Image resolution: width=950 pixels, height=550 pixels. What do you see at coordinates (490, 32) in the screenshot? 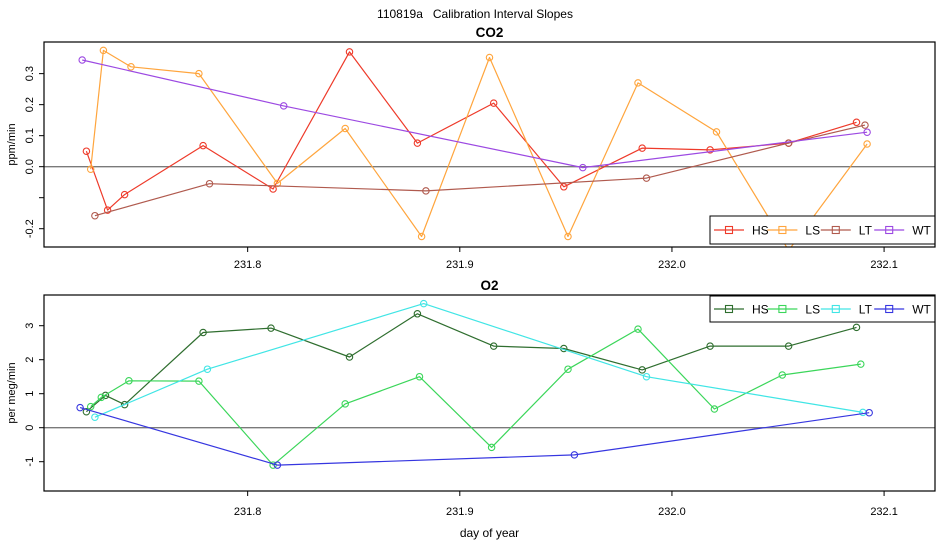
I see `panel-title-co2: CO2` at bounding box center [490, 32].